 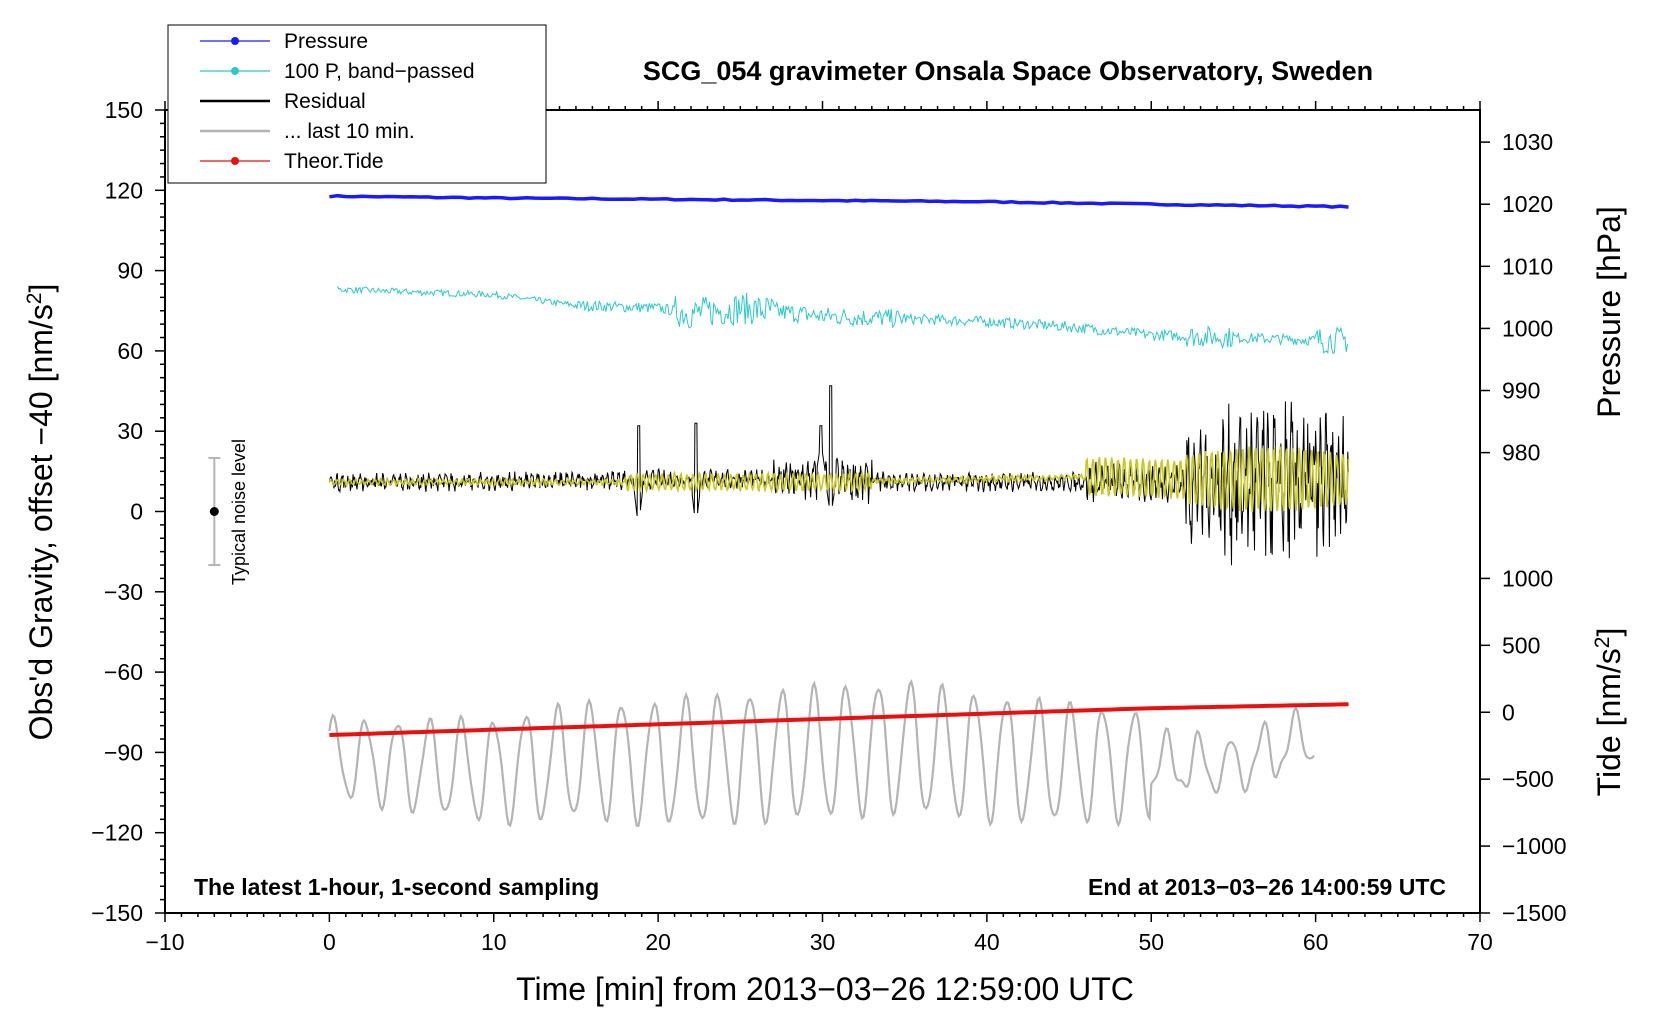 I want to click on x-tick-label: 40, so click(x=987, y=942).